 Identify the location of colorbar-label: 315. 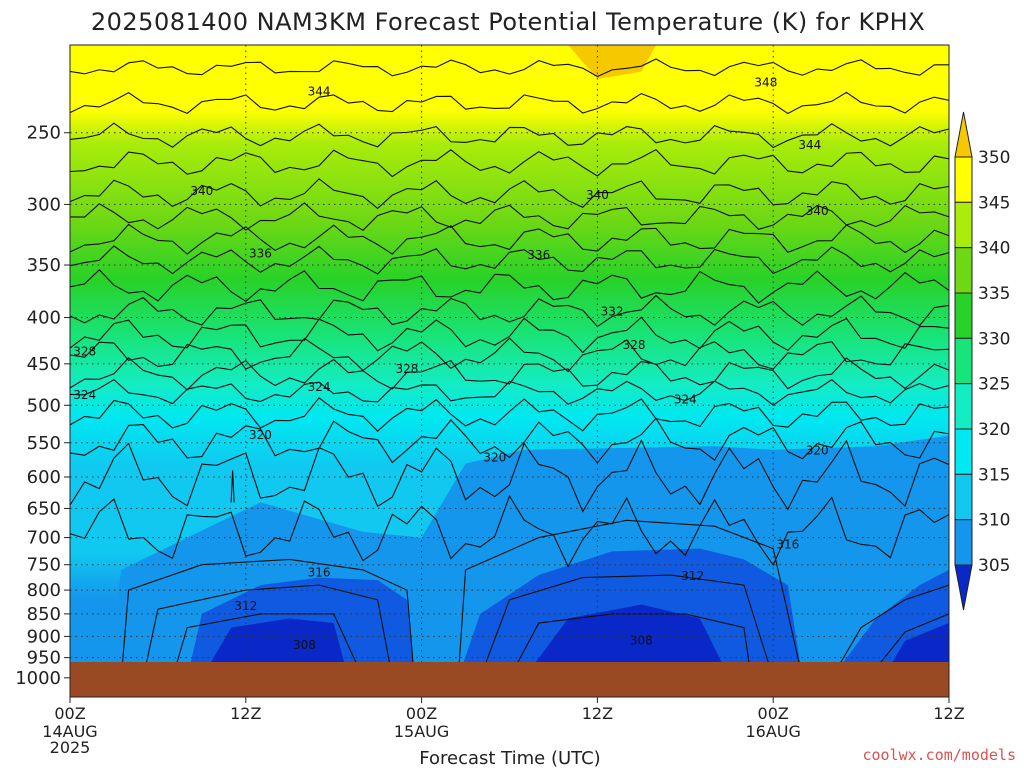
(994, 475).